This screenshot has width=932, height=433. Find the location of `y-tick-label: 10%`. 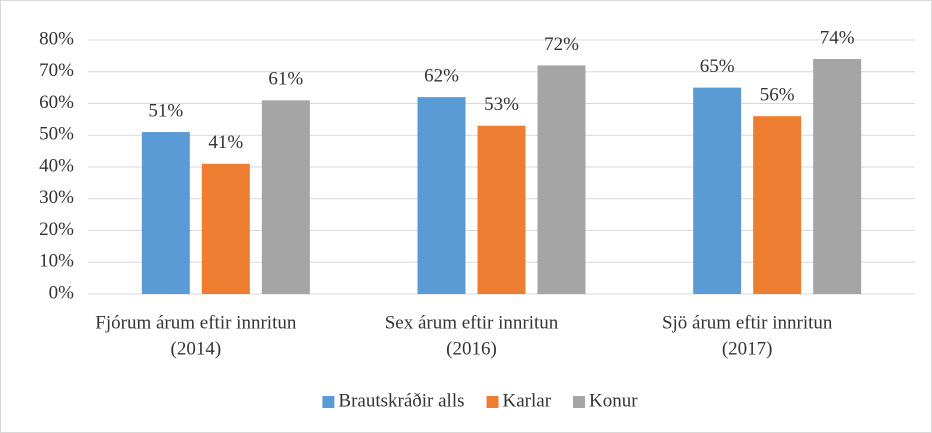

y-tick-label: 10% is located at coordinates (56, 261).